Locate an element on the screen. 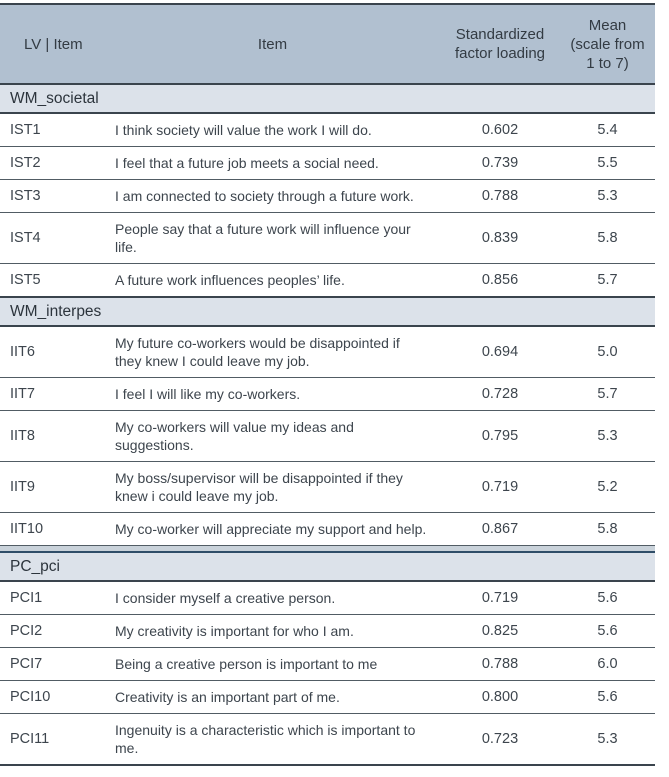 The height and width of the screenshot is (777, 669). lv-cell: PCI11 is located at coordinates (52, 739).